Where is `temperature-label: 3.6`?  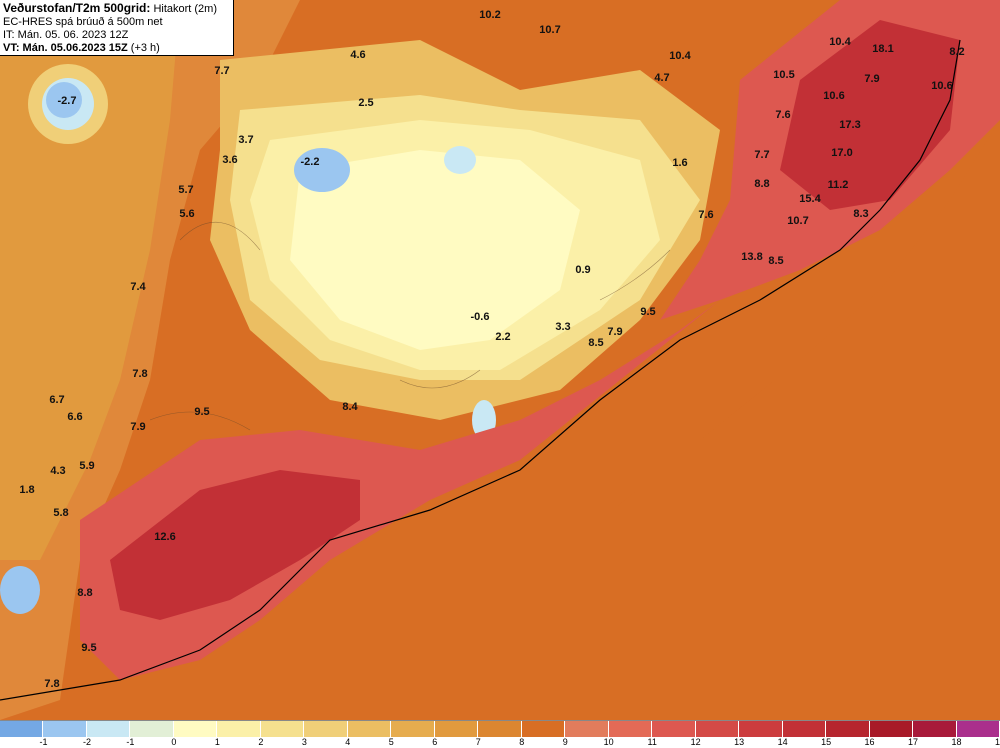 temperature-label: 3.6 is located at coordinates (229, 160).